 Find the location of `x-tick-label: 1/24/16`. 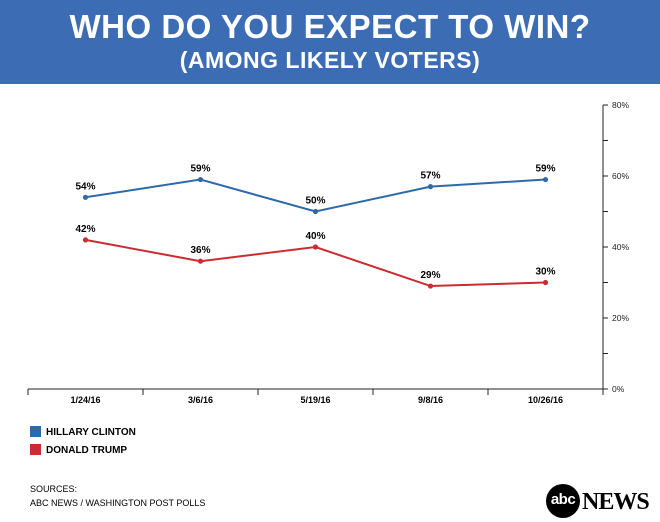

x-tick-label: 1/24/16 is located at coordinates (85, 399).